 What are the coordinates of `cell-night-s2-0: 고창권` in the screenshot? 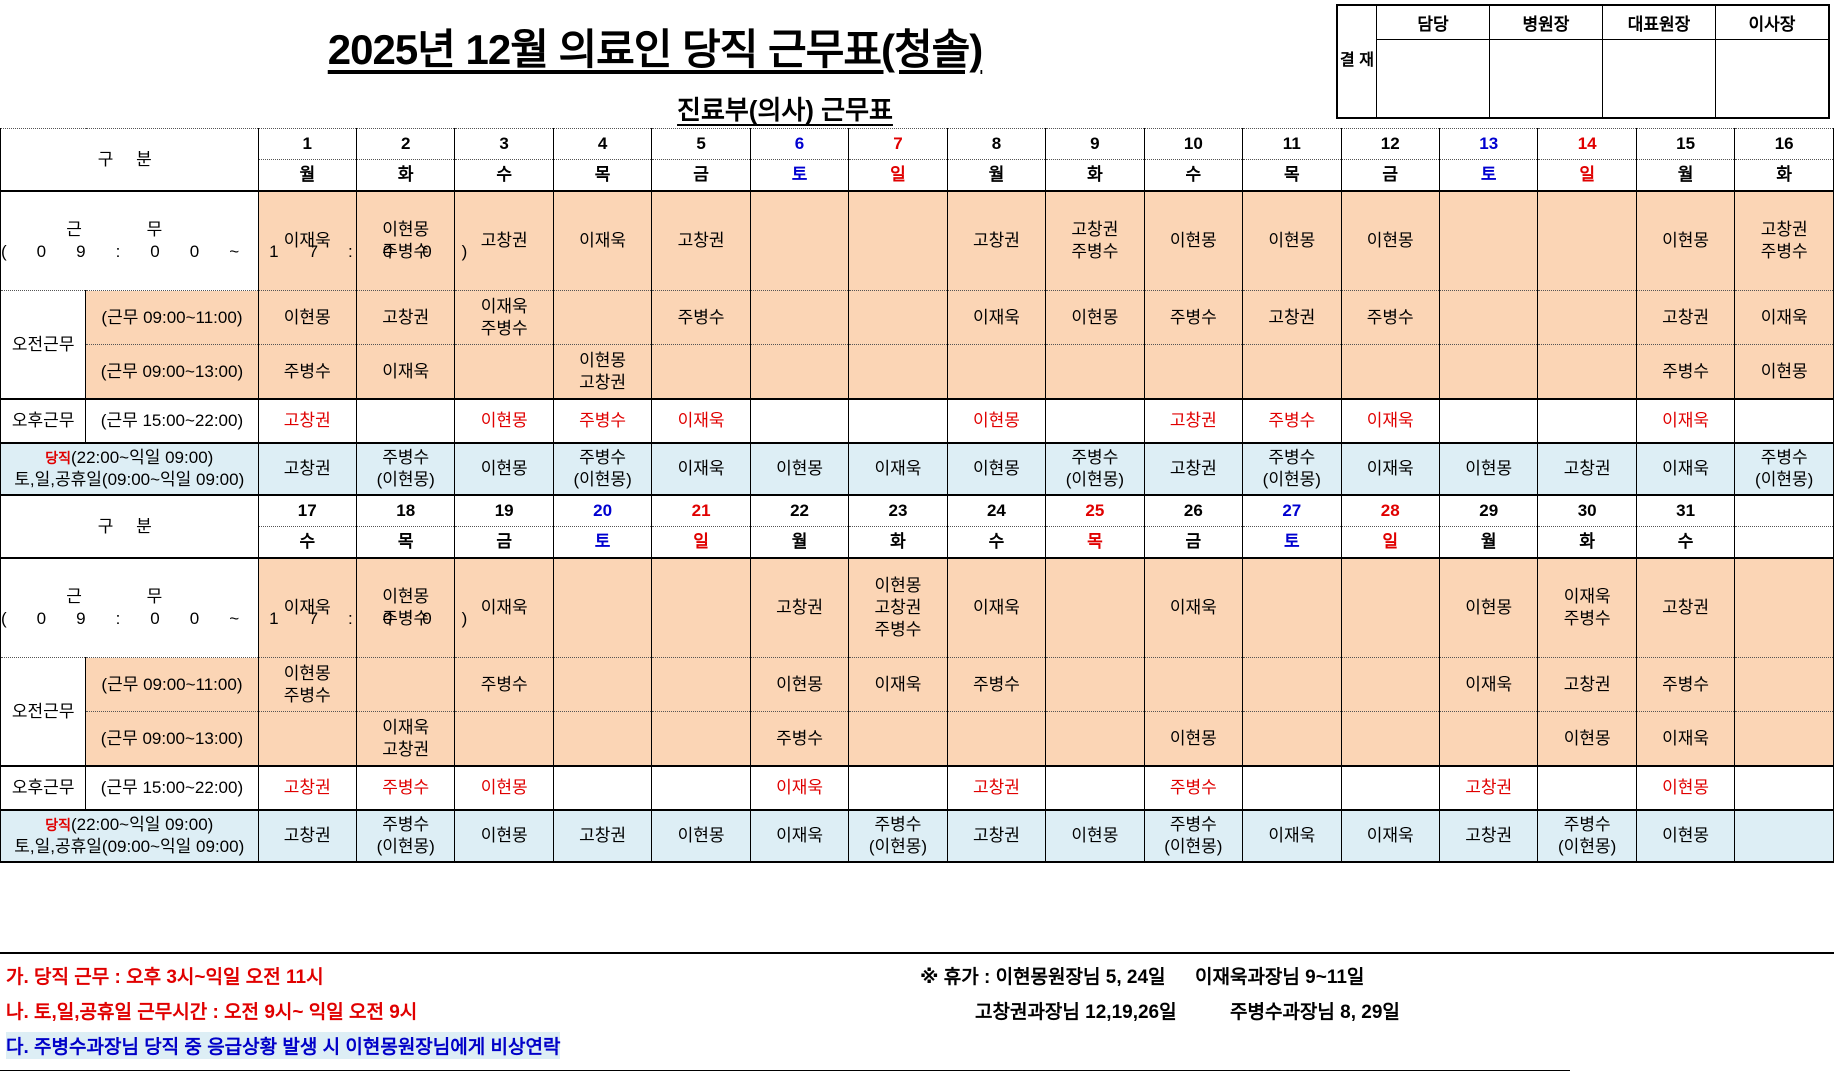 It's located at (307, 836).